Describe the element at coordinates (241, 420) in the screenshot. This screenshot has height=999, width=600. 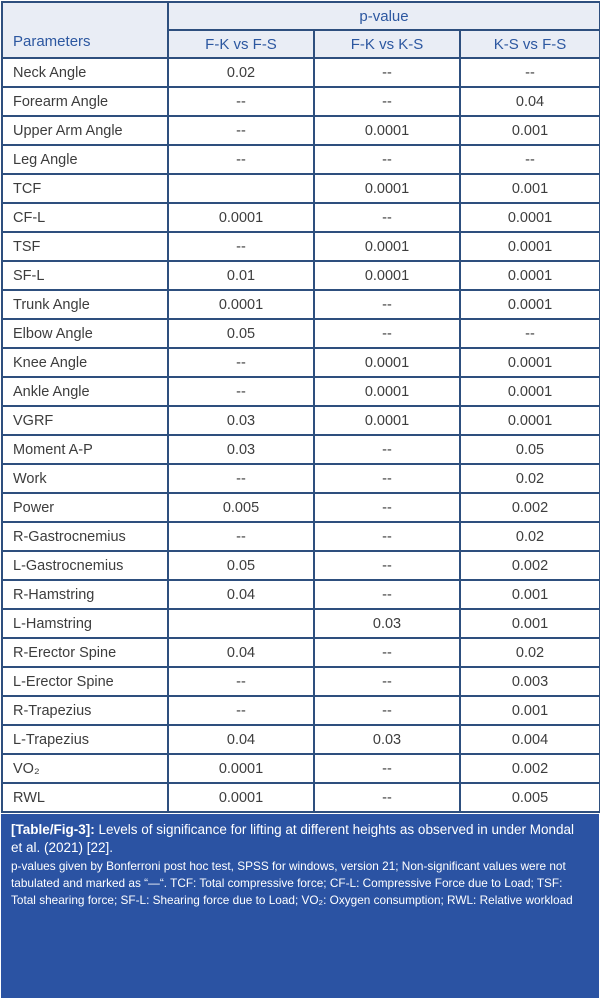
I see `pvalue-fk-vs-fs: 0.03` at that location.